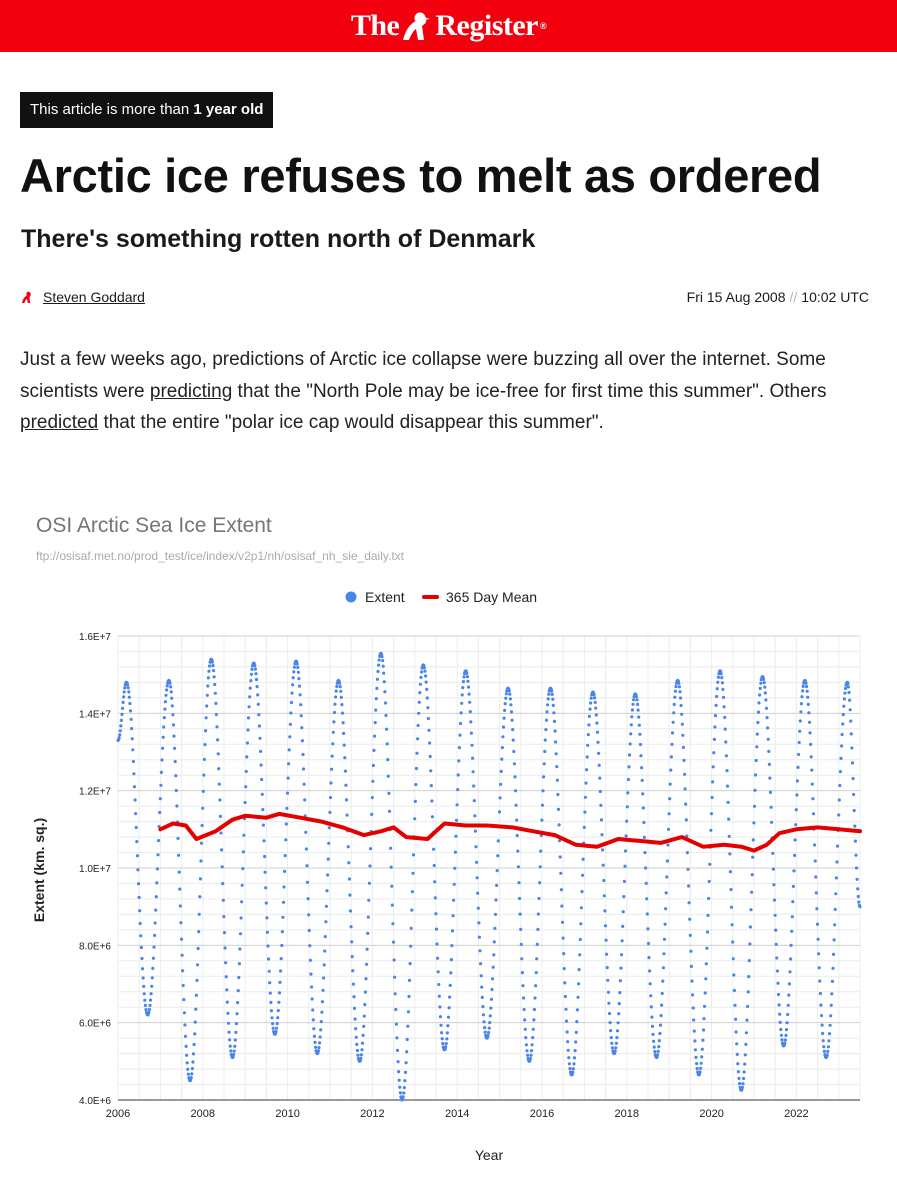  Describe the element at coordinates (449, 26) in the screenshot. I see `register-logo: The Register ®` at that location.